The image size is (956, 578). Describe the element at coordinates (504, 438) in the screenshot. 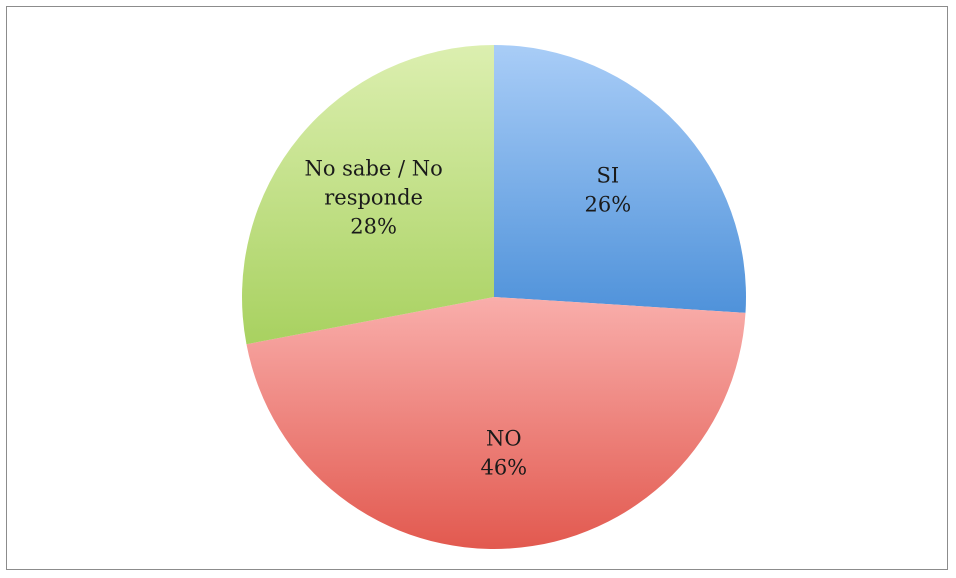

I see `slice-category-label: NO` at that location.